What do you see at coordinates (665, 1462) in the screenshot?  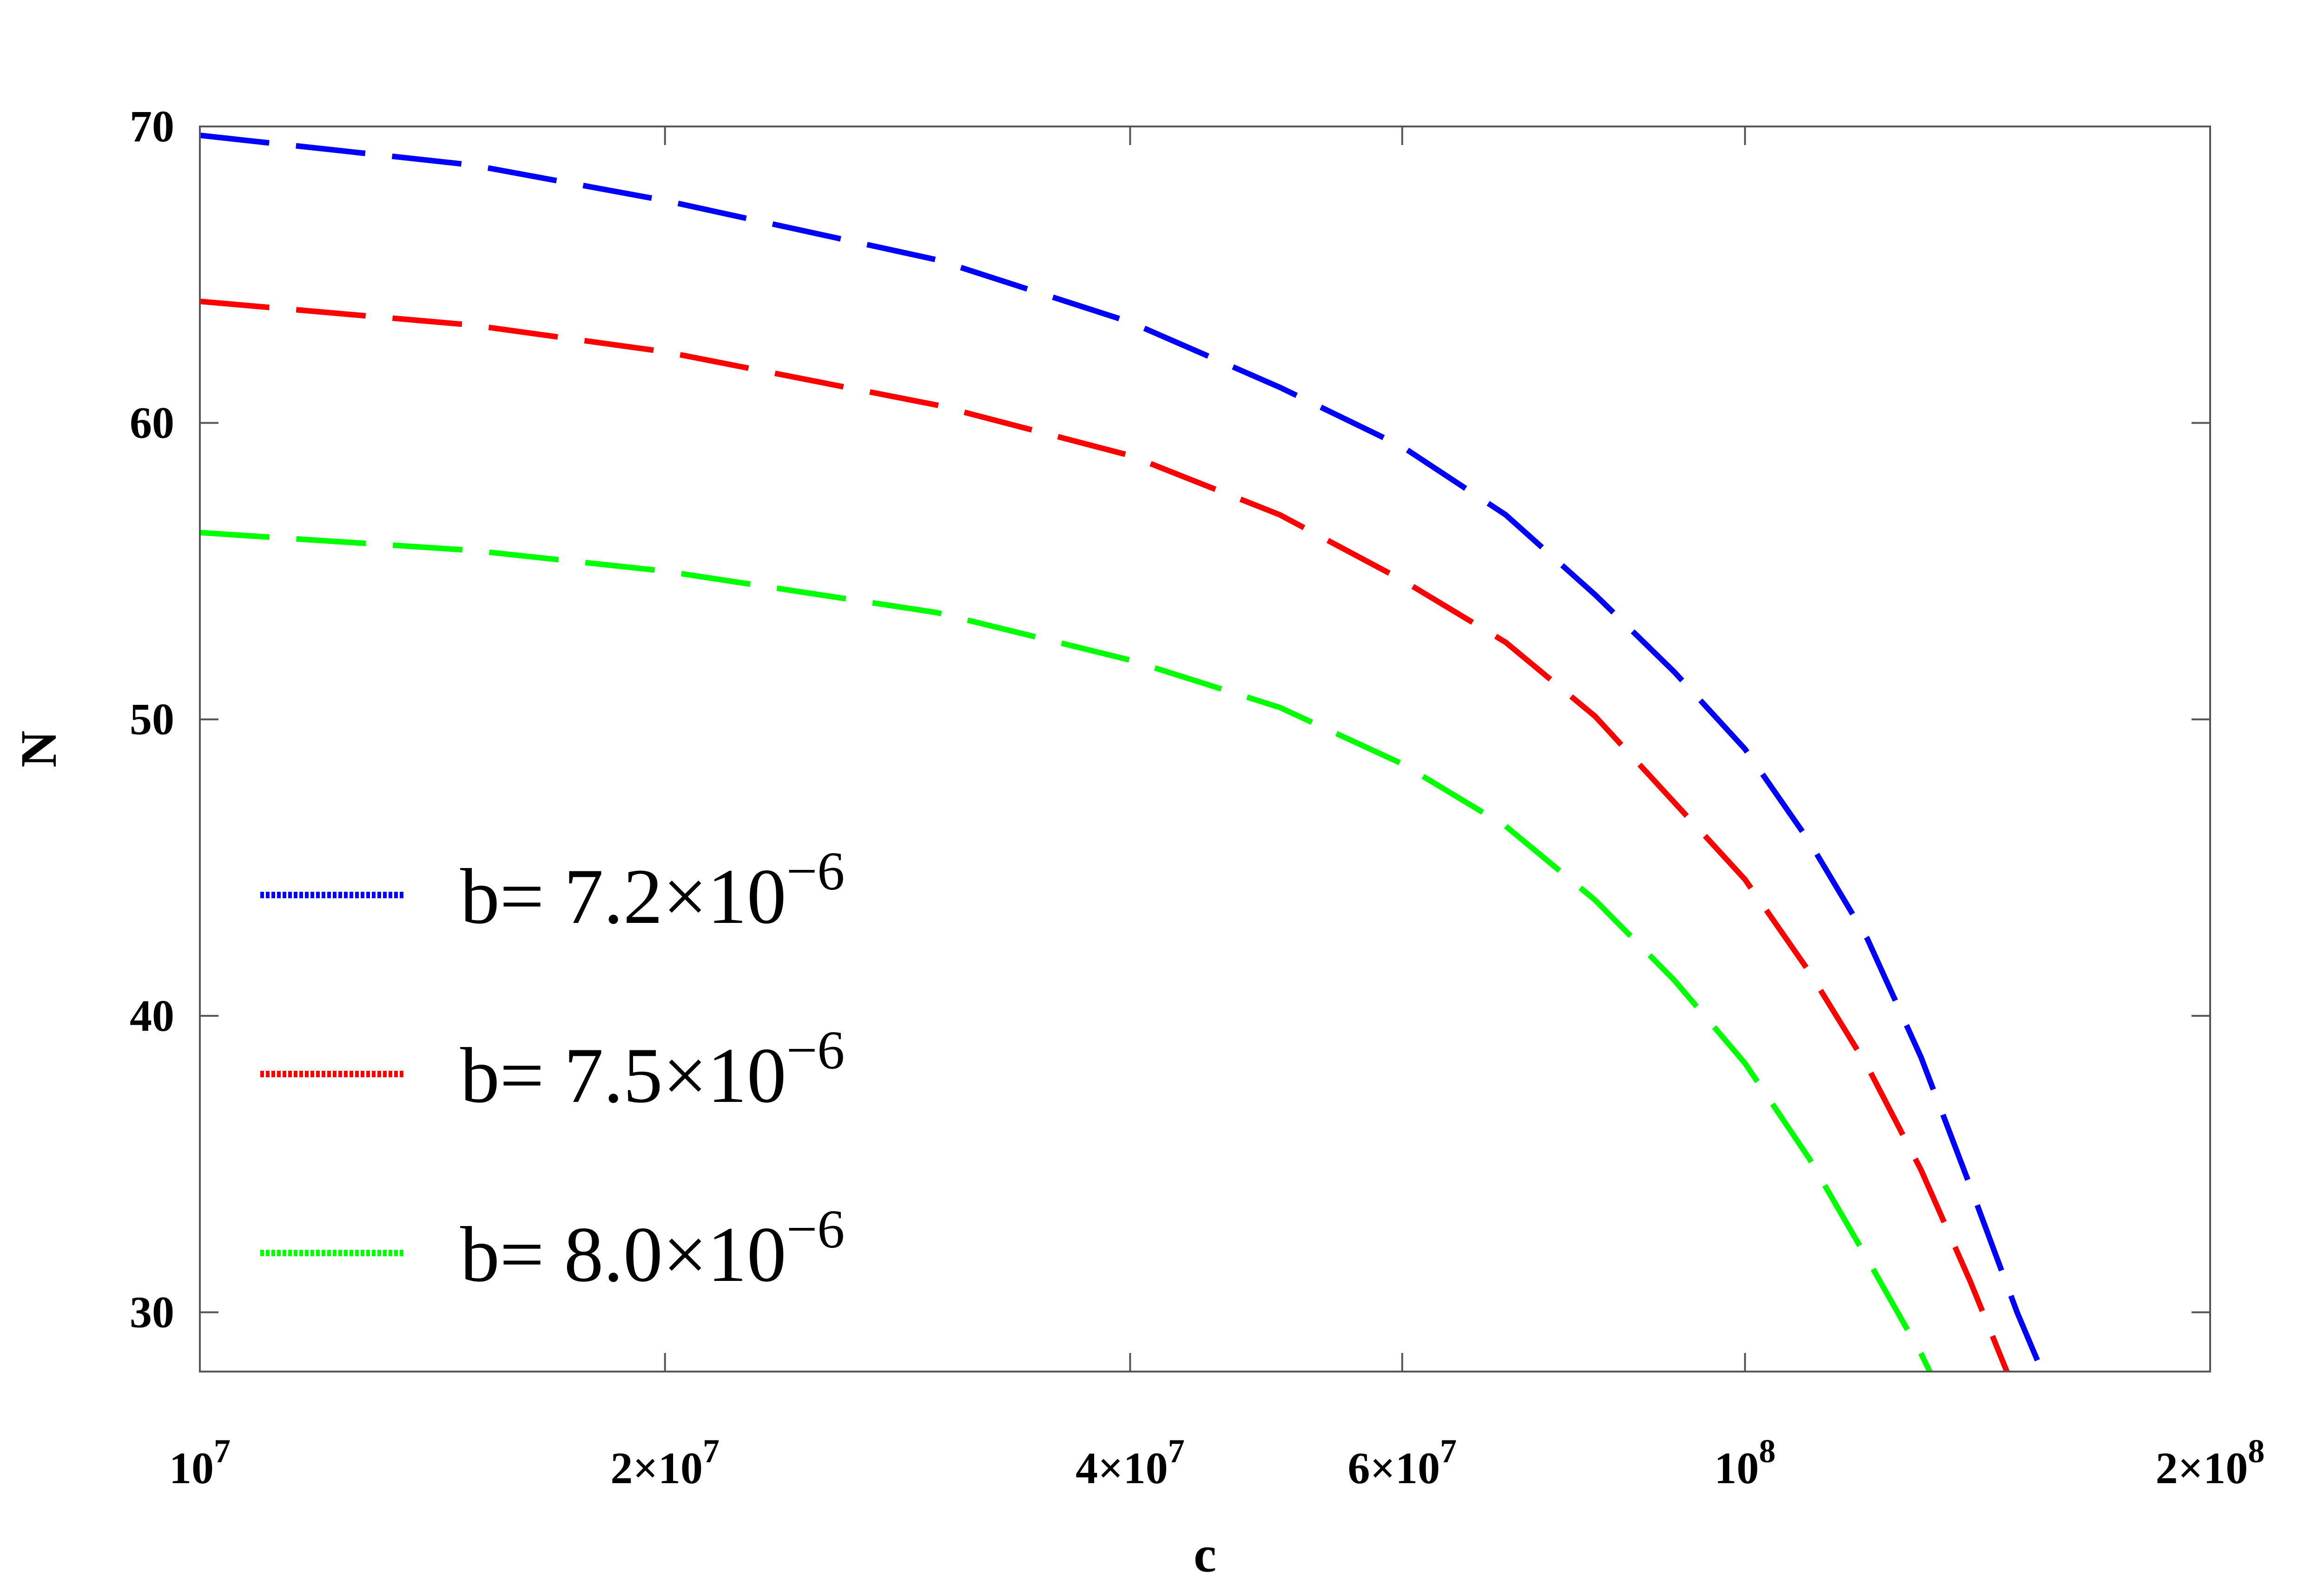 I see `x-tick-label: 2×10⁷` at bounding box center [665, 1462].